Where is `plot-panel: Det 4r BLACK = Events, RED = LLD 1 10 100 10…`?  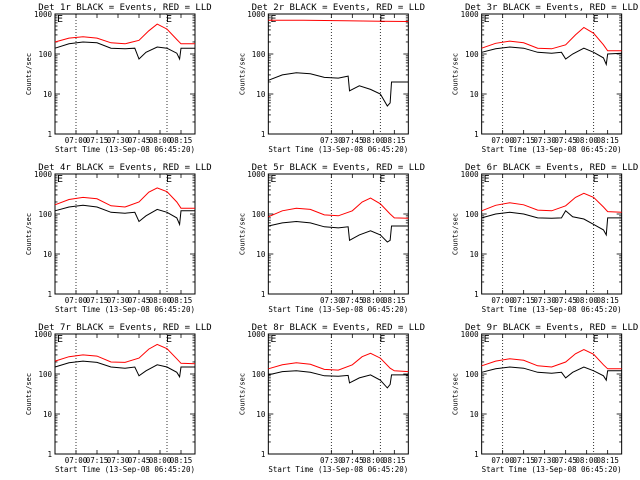
plot-panel: Det 4r BLACK = Events, RED = LLD 1 10 100 10… is located at coordinates (118, 238).